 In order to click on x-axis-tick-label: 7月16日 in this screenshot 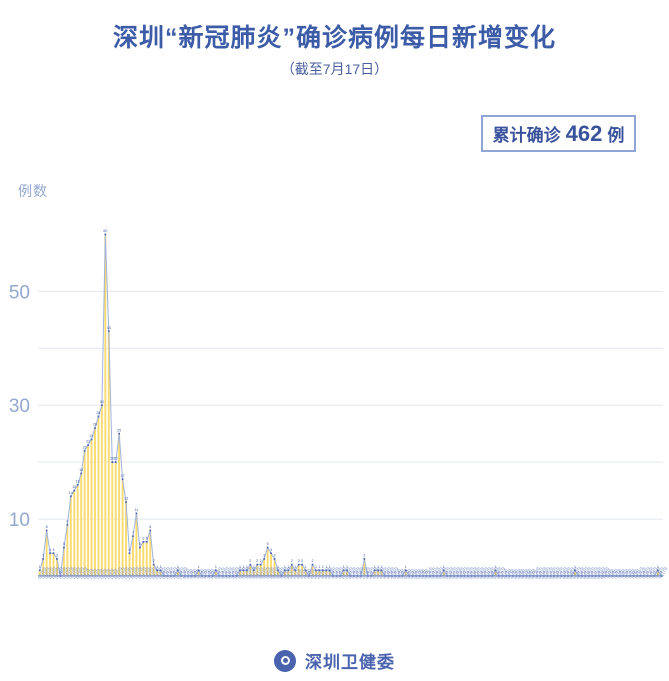, I will do `click(659, 573)`.